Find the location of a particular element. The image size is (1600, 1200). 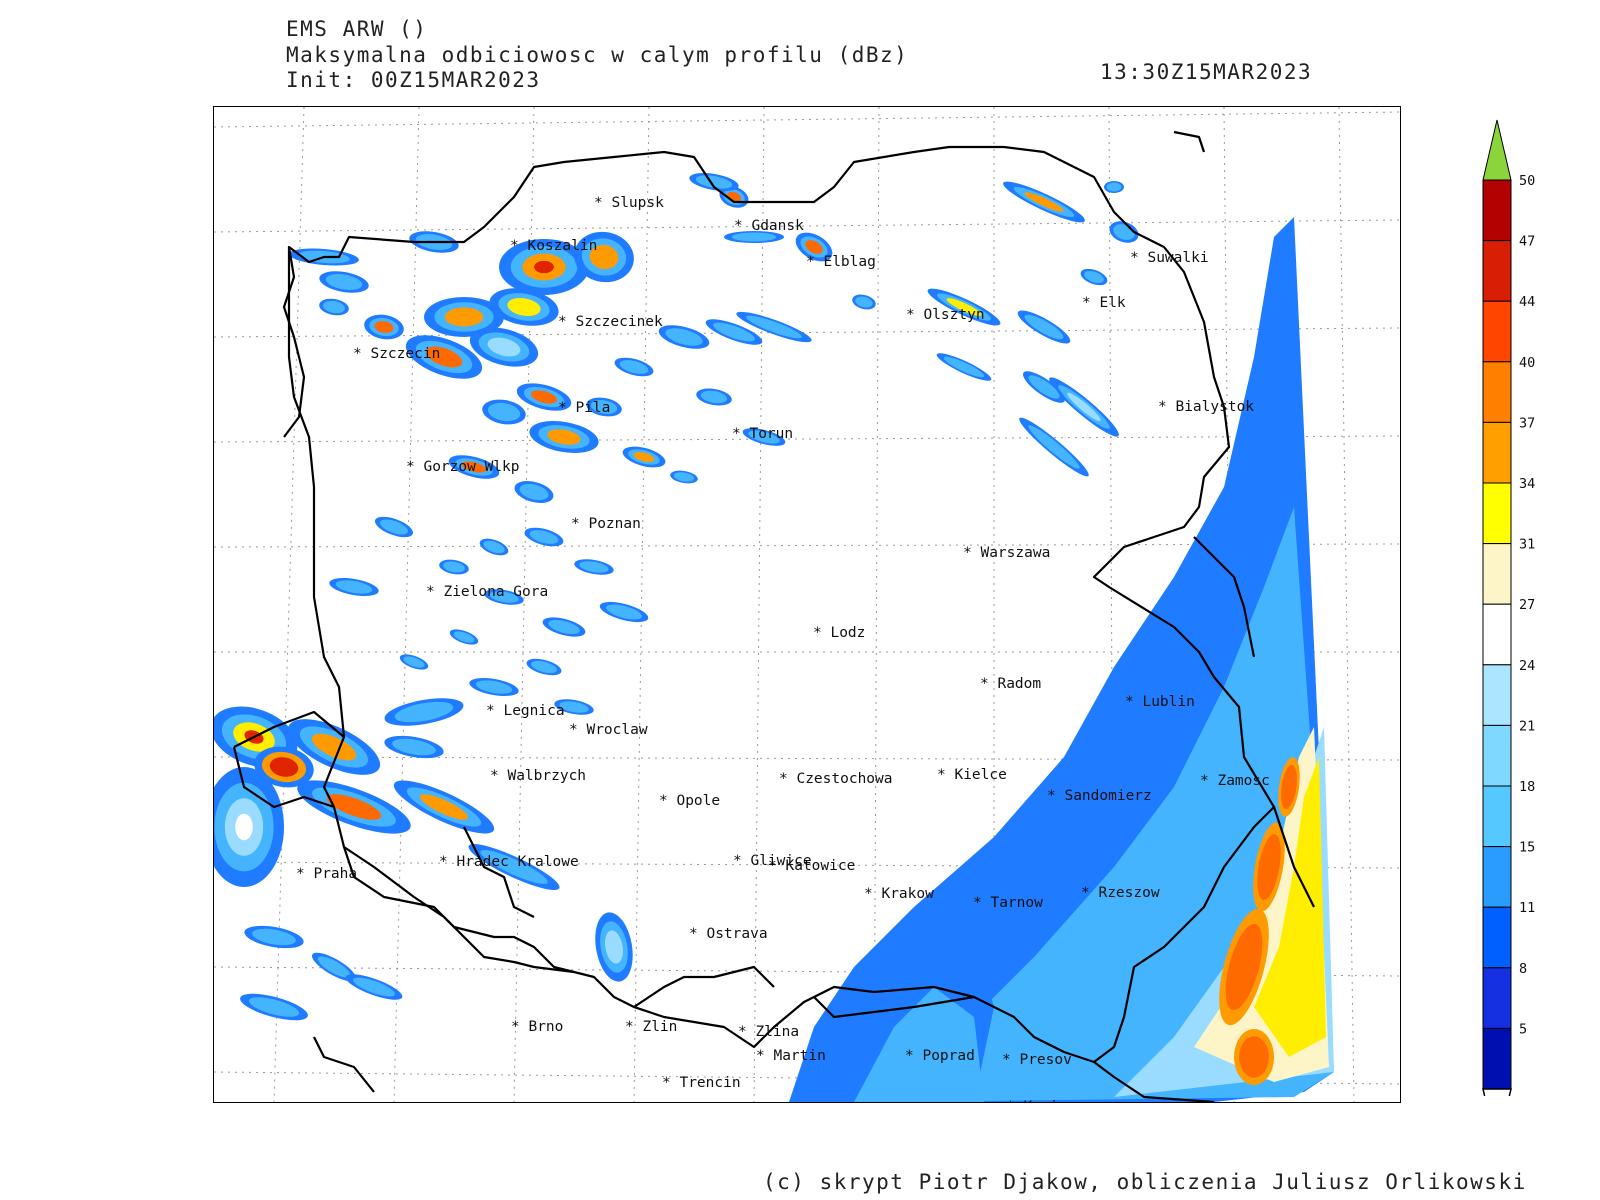

colorbar-tick-label: 31 is located at coordinates (1527, 545).